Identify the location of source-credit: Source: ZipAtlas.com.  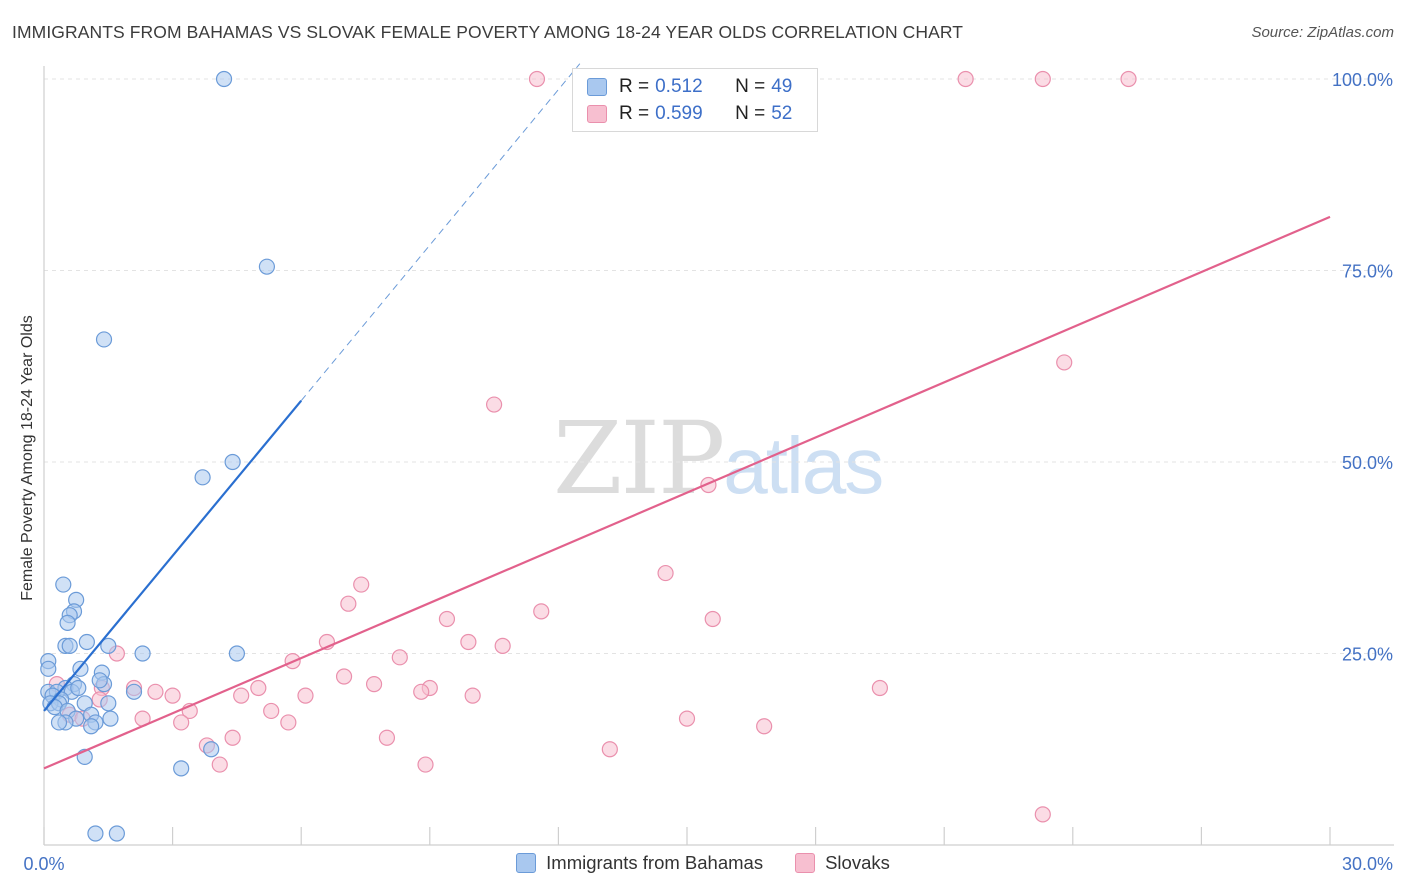
(1322, 32).